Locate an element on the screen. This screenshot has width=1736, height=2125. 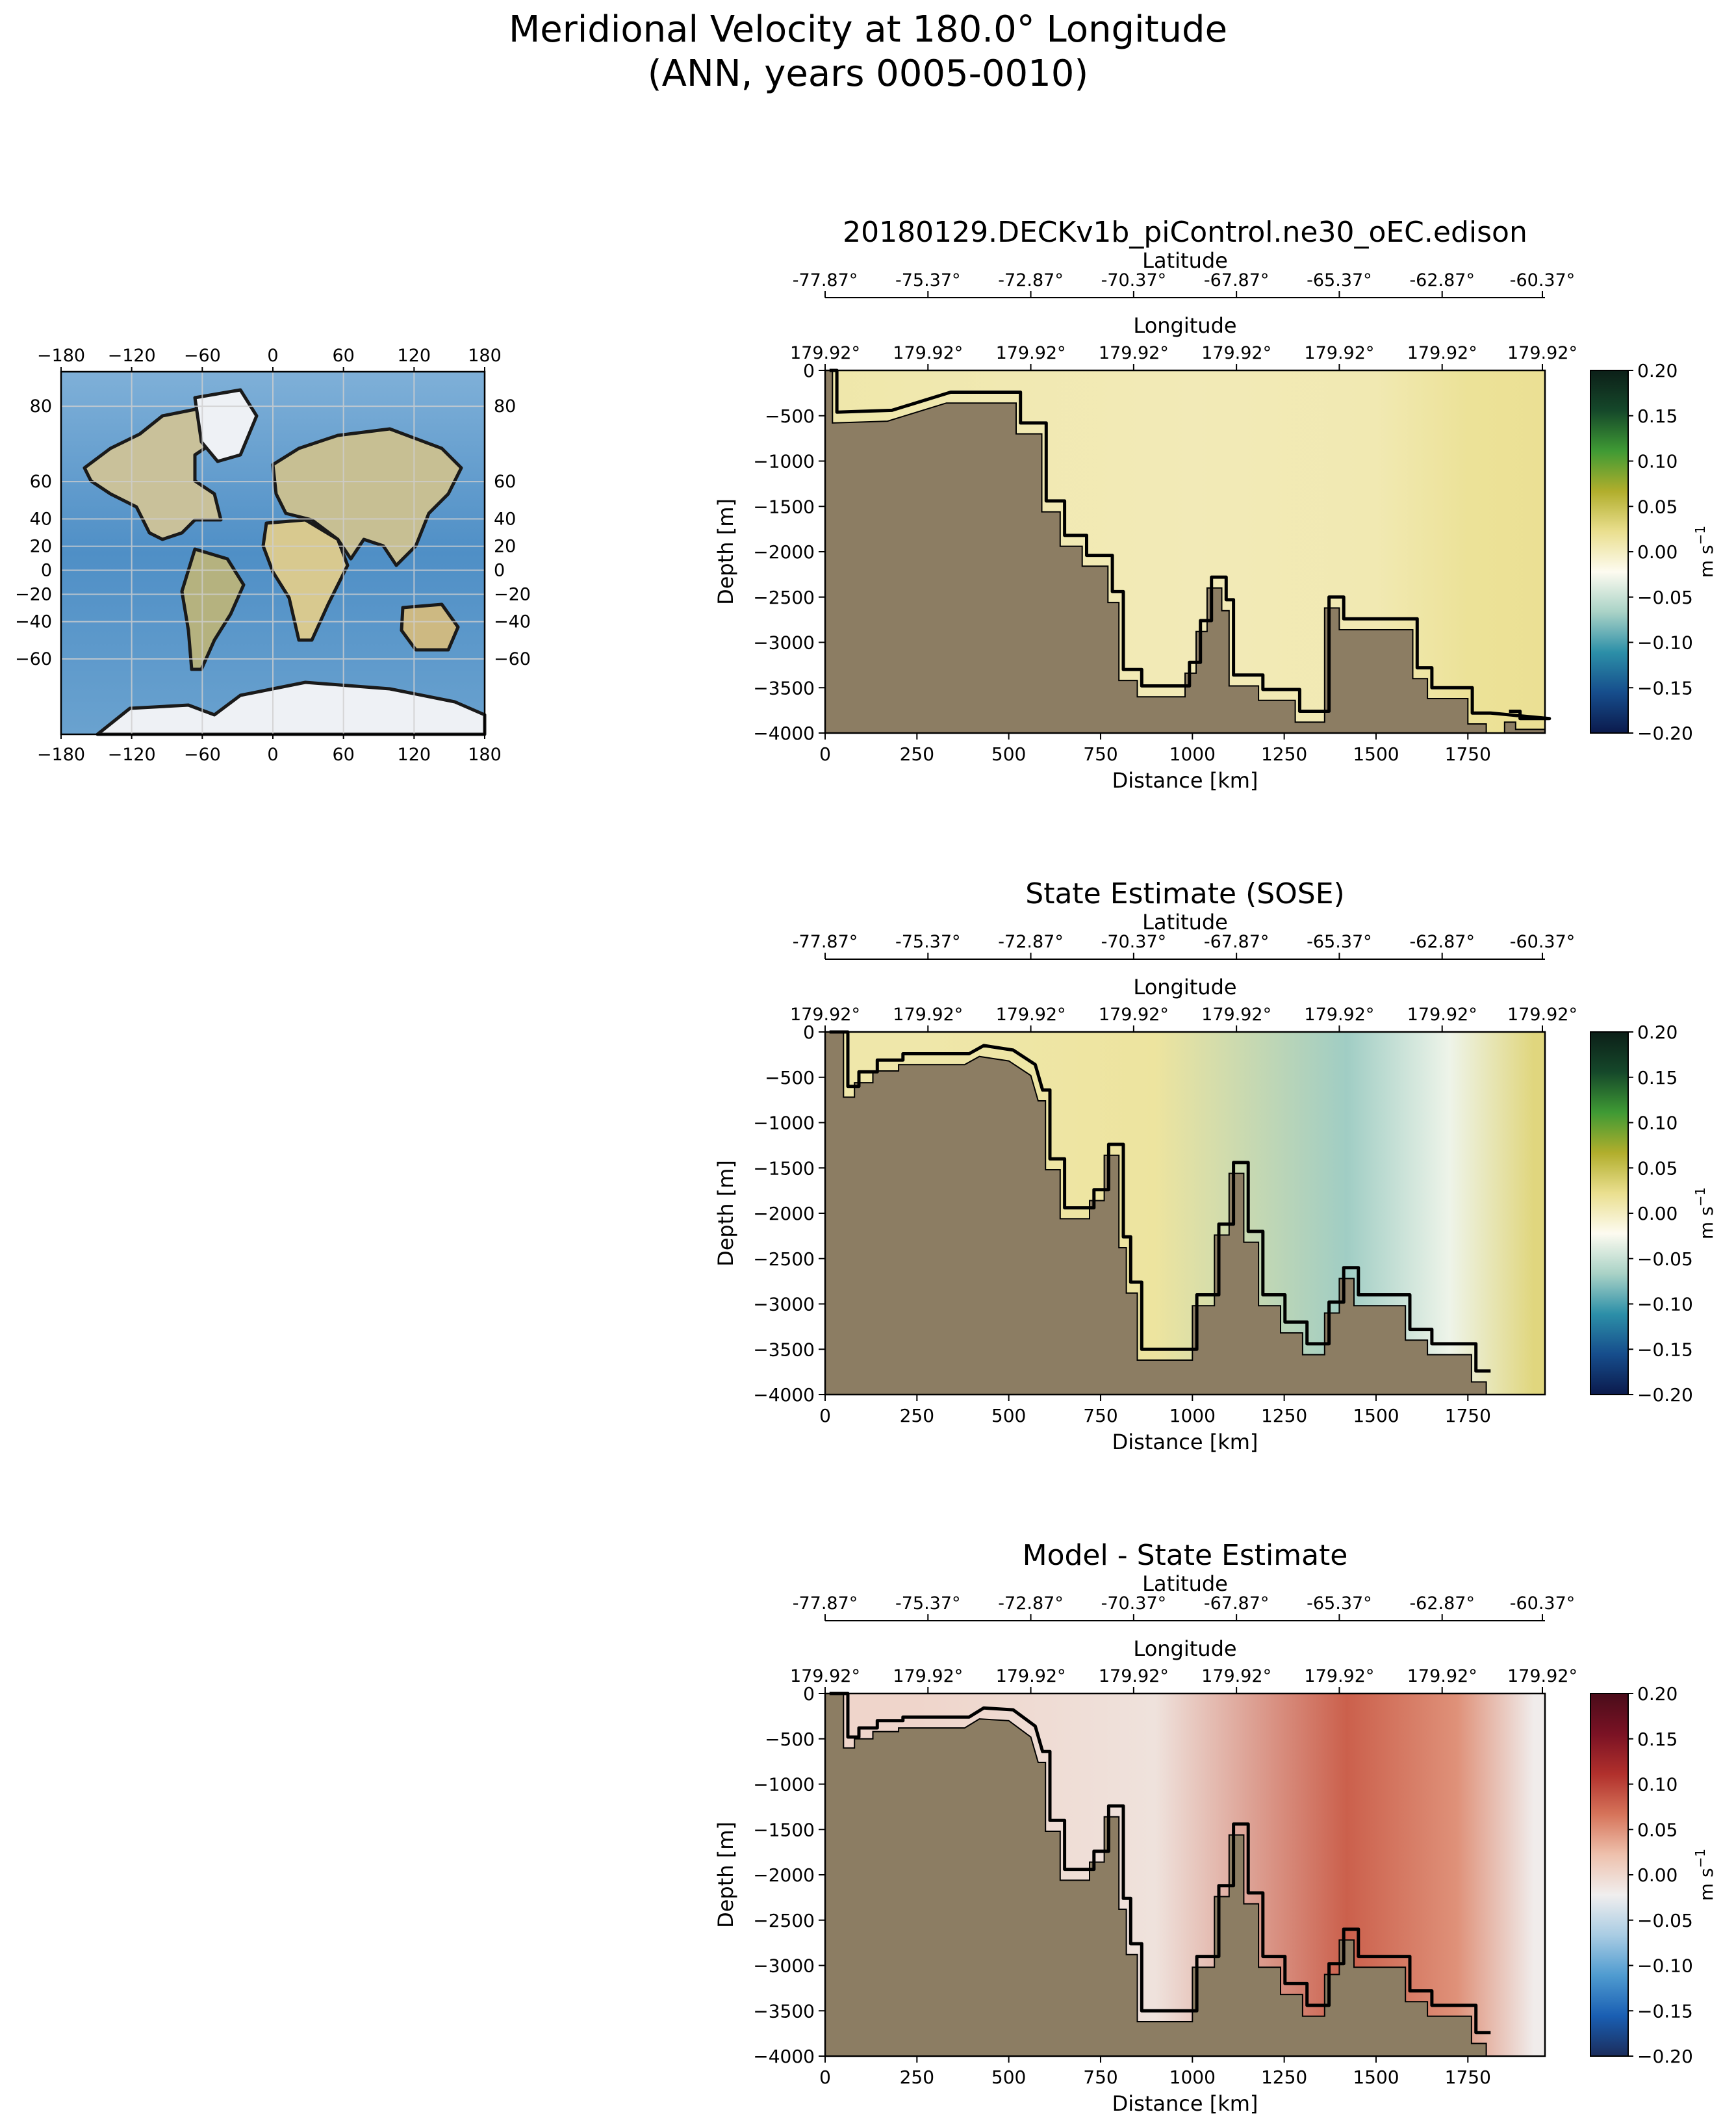
map-lon-tick-top: 120 is located at coordinates (414, 356).